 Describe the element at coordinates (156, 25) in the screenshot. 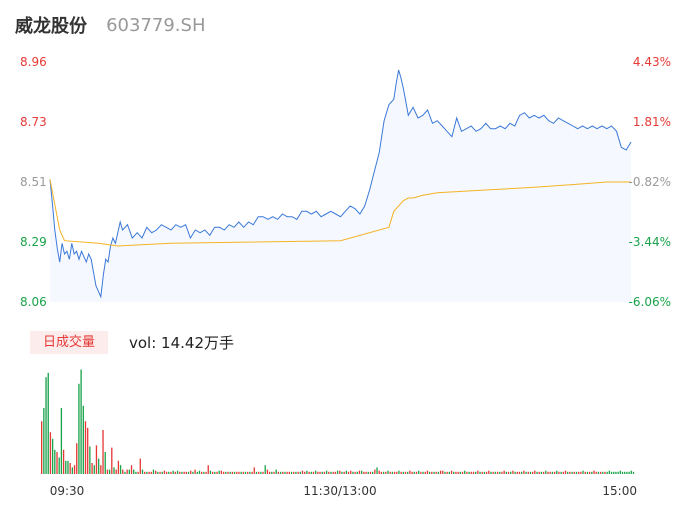

I see `stock-code: 603779.SH` at that location.